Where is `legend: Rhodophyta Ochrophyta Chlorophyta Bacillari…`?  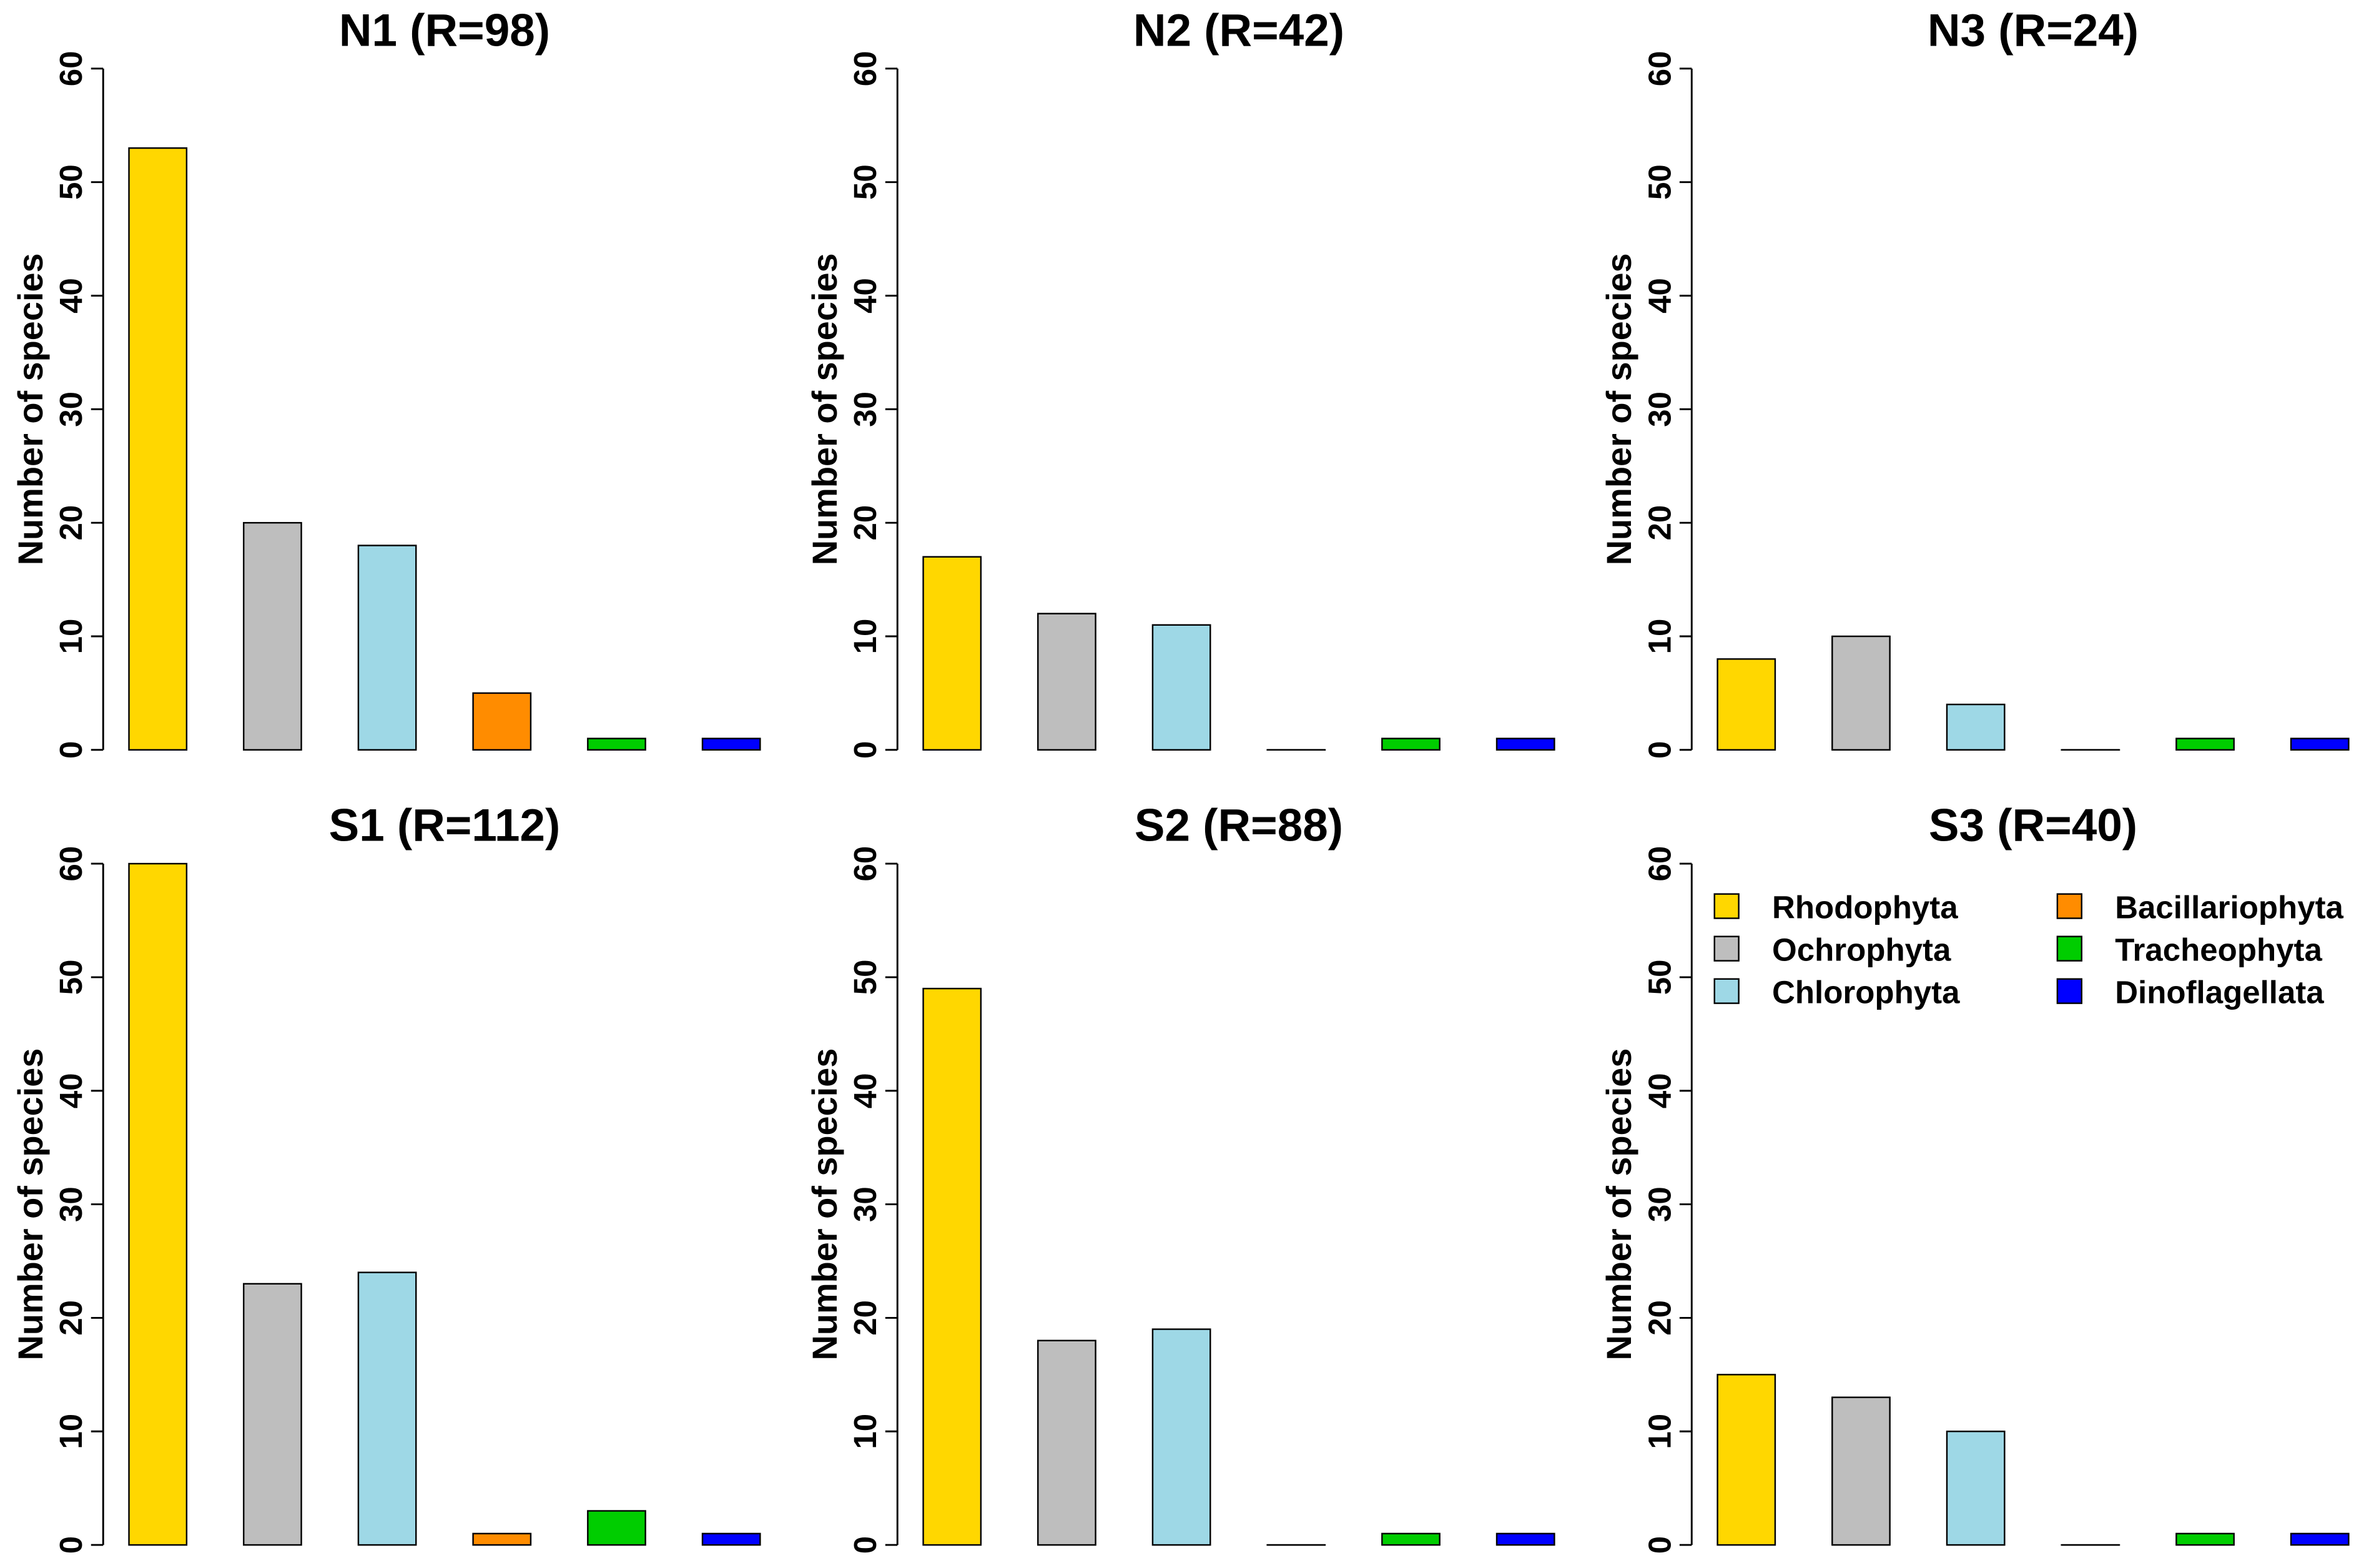
legend: Rhodophyta Ochrophyta Chlorophyta Bacillari… is located at coordinates (2028, 950).